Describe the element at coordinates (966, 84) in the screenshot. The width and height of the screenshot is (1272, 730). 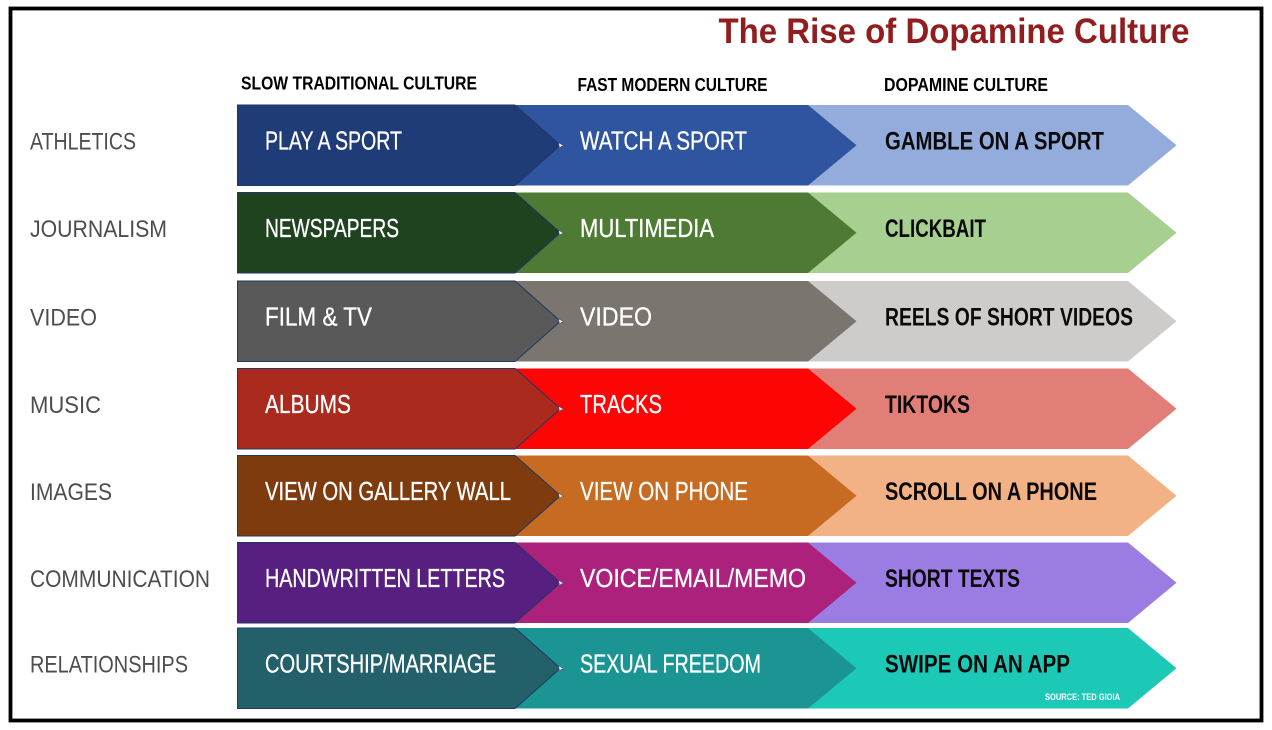
I see `svg-text: DOPAMINE CULTURE` at that location.